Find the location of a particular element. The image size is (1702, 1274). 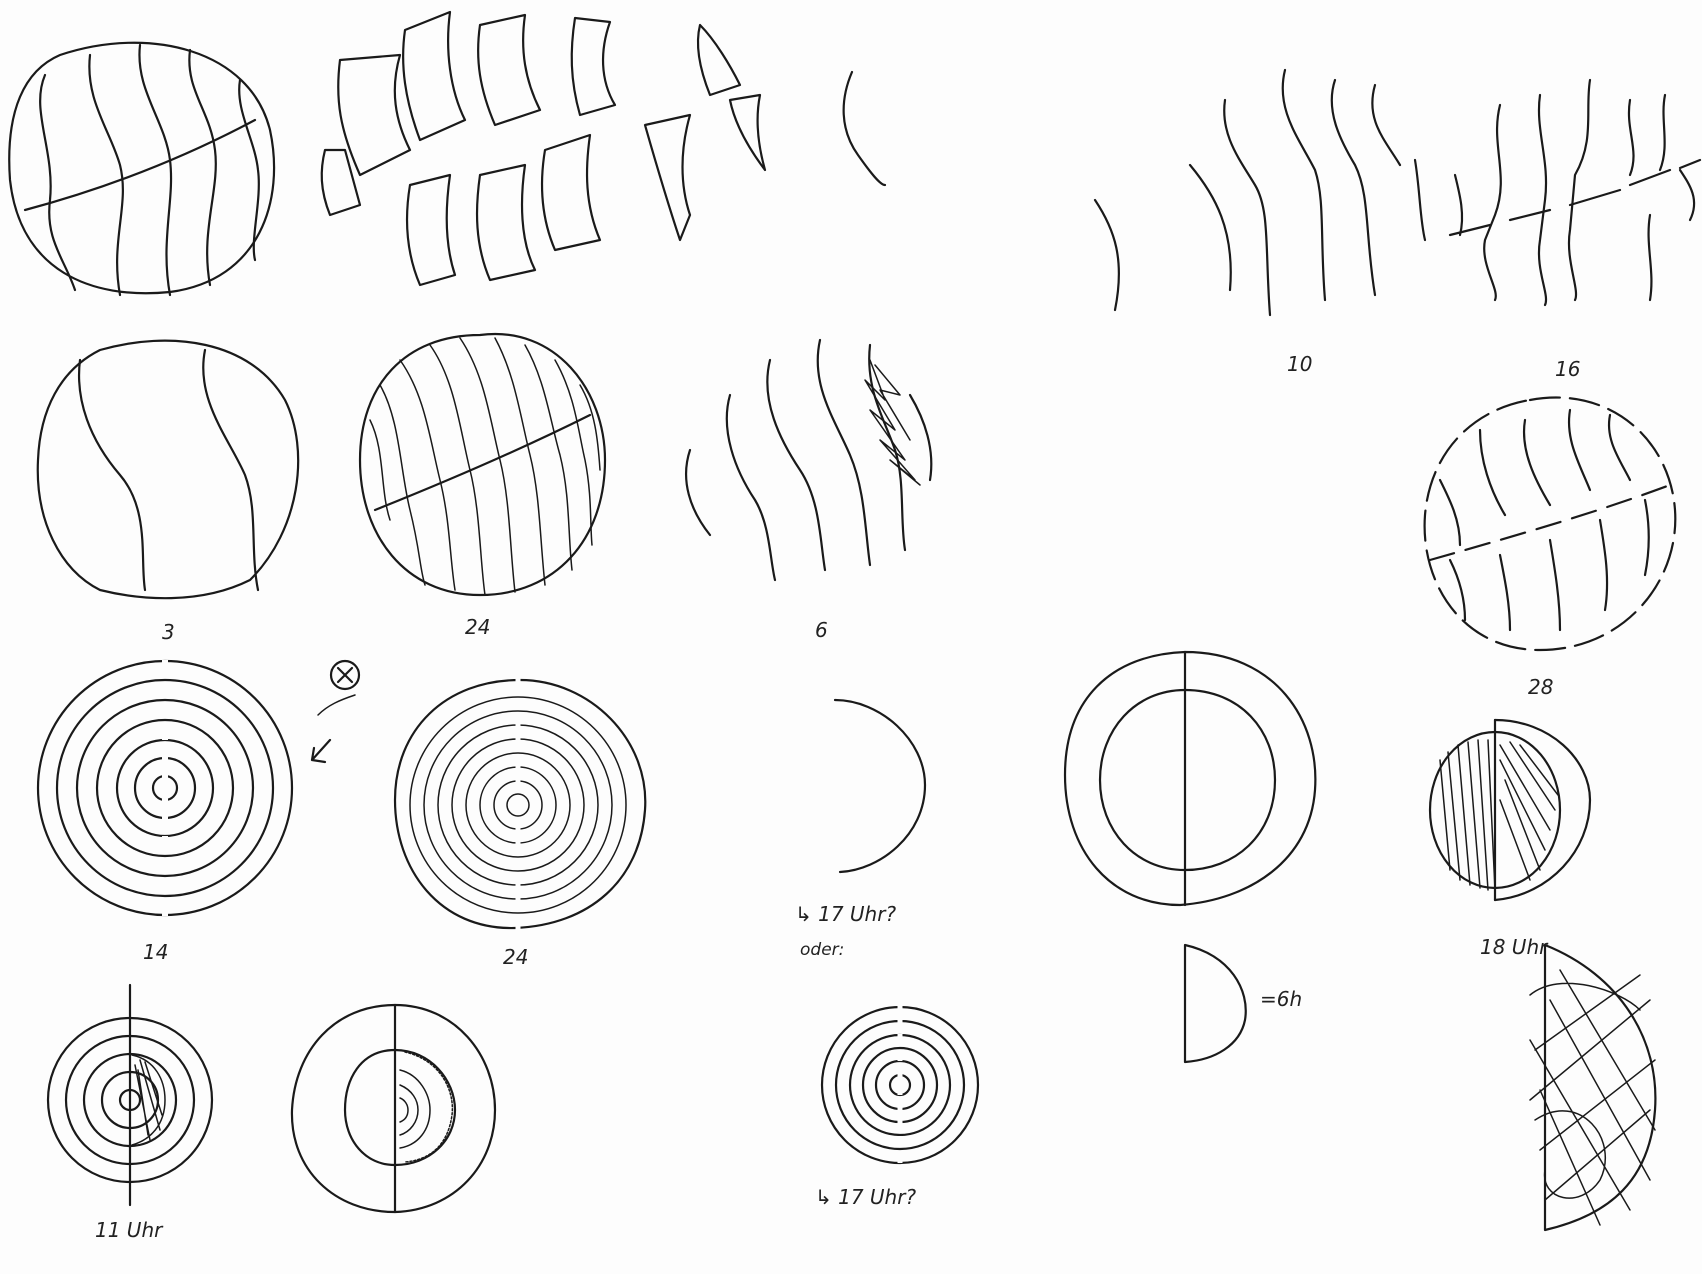

sketch-crosshatch-half is located at coordinates (1593, 1087).